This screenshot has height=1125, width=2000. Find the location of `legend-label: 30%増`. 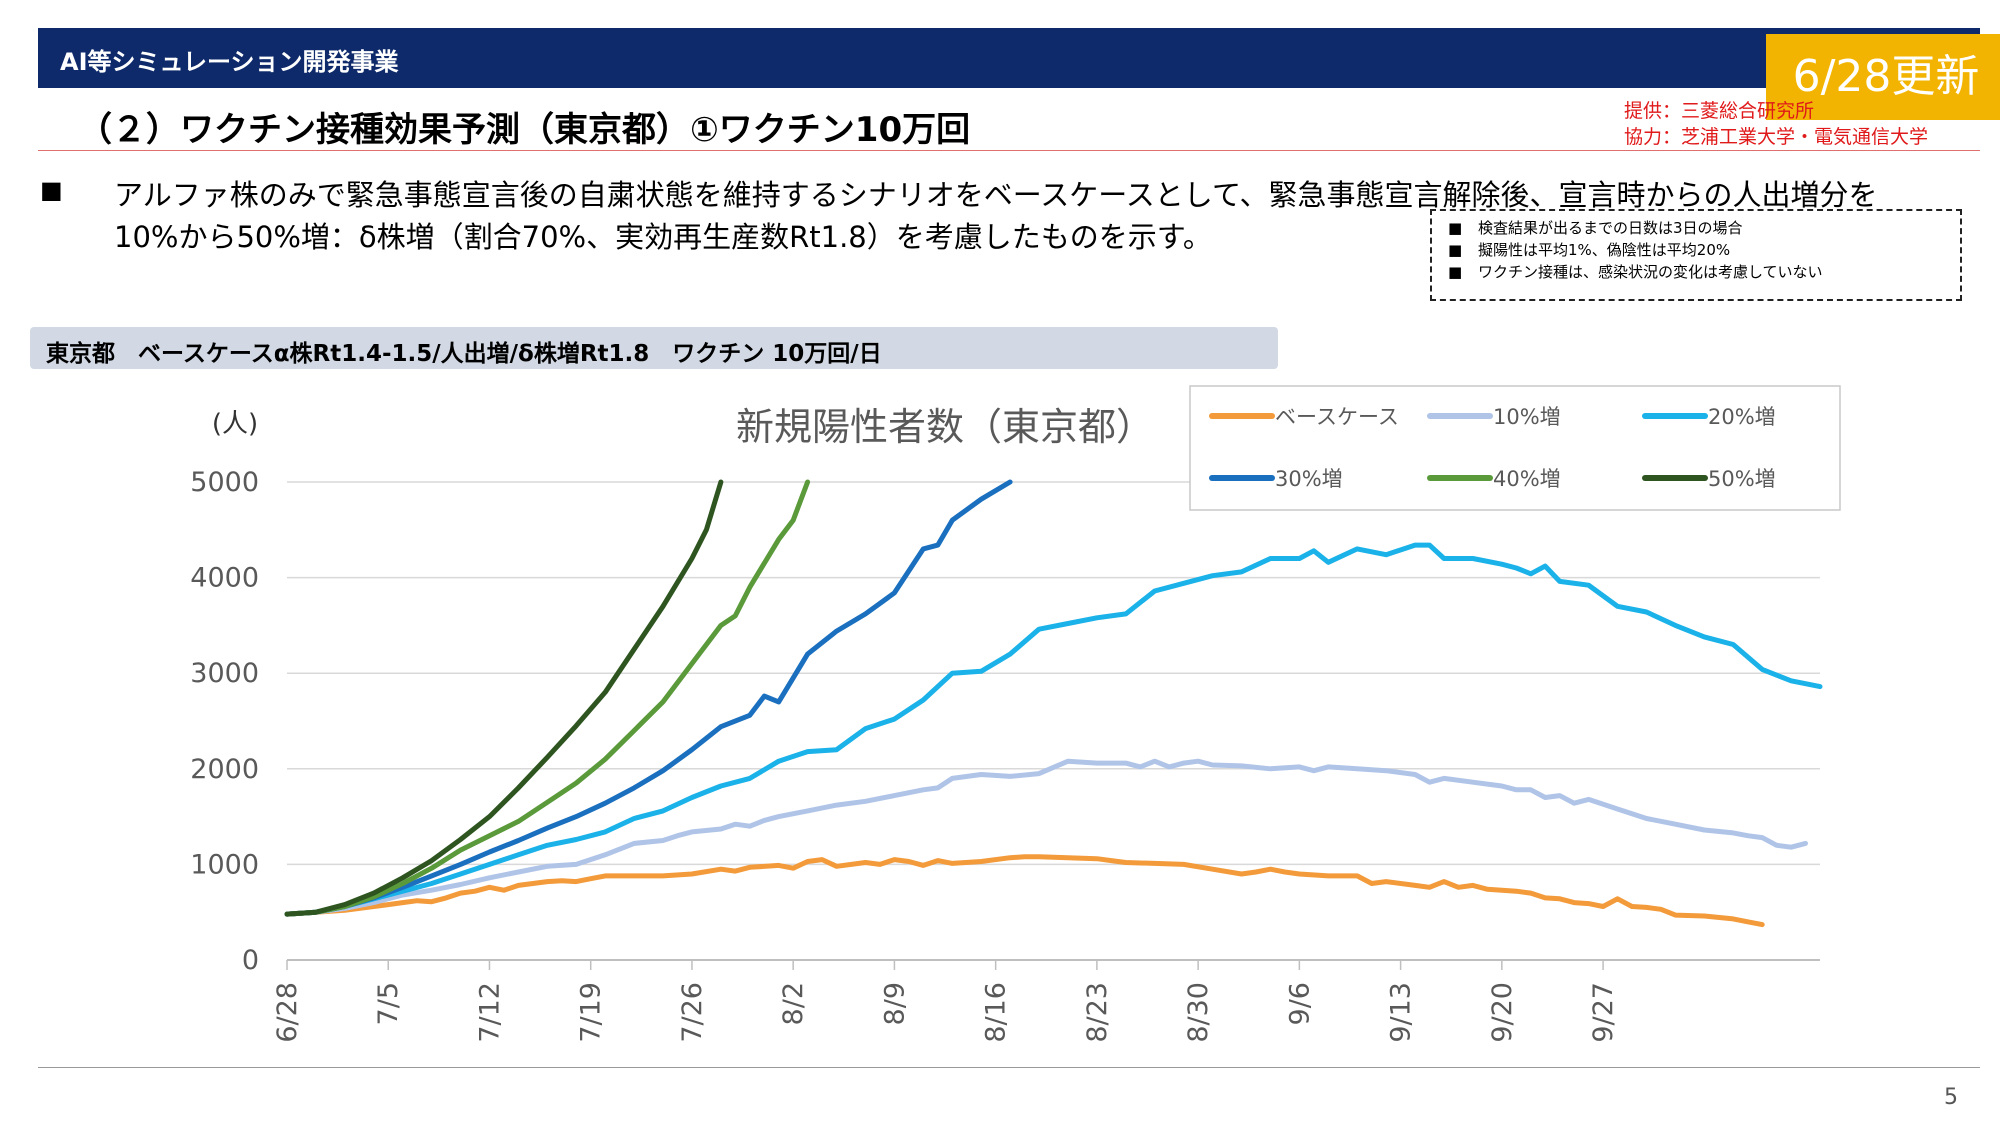

legend-label: 30%増 is located at coordinates (1309, 479).